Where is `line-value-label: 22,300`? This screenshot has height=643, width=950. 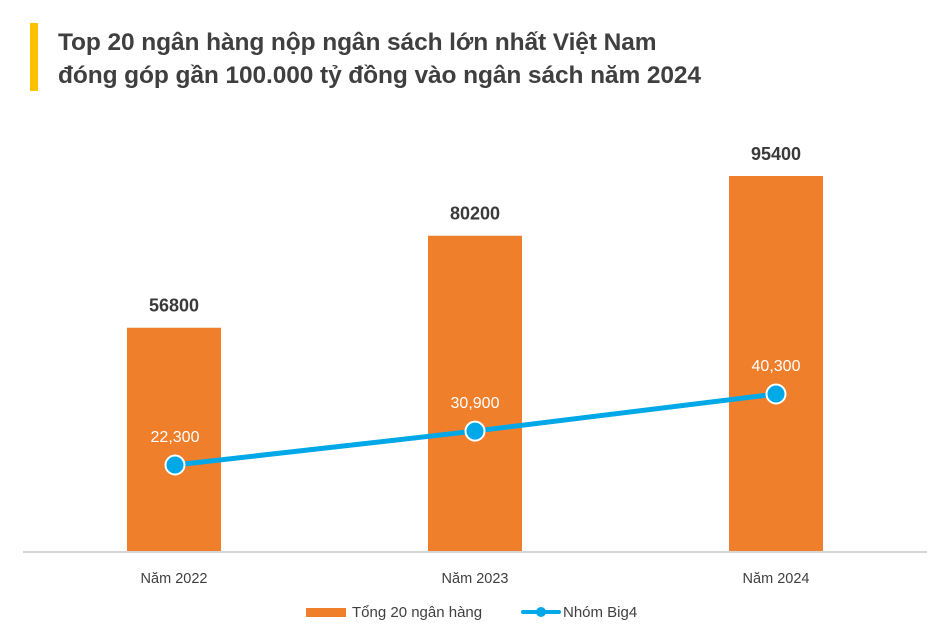 line-value-label: 22,300 is located at coordinates (175, 437).